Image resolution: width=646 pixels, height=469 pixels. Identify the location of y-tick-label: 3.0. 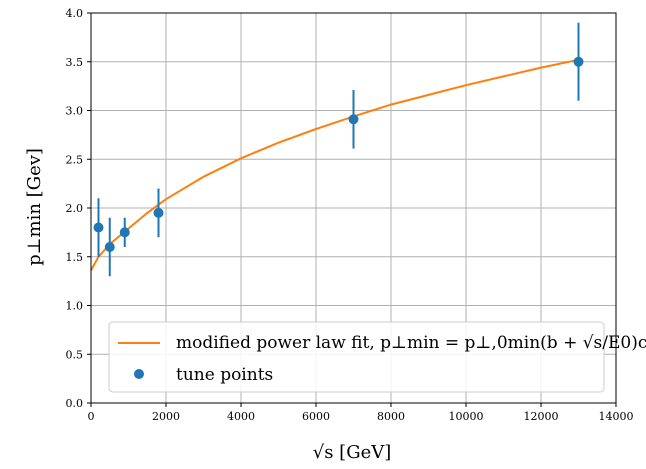
(75, 111).